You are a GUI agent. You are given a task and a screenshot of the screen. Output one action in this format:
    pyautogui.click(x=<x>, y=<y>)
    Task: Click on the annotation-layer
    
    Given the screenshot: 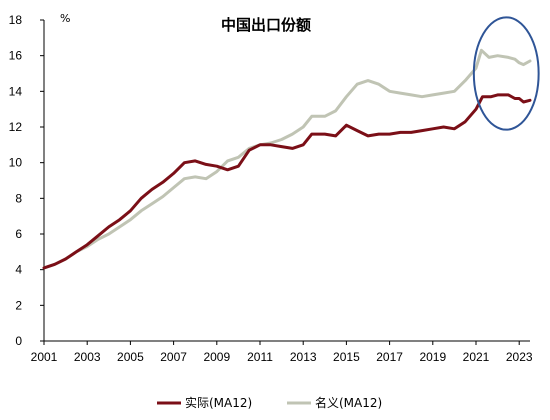 What is the action you would take?
    pyautogui.click(x=506, y=73)
    